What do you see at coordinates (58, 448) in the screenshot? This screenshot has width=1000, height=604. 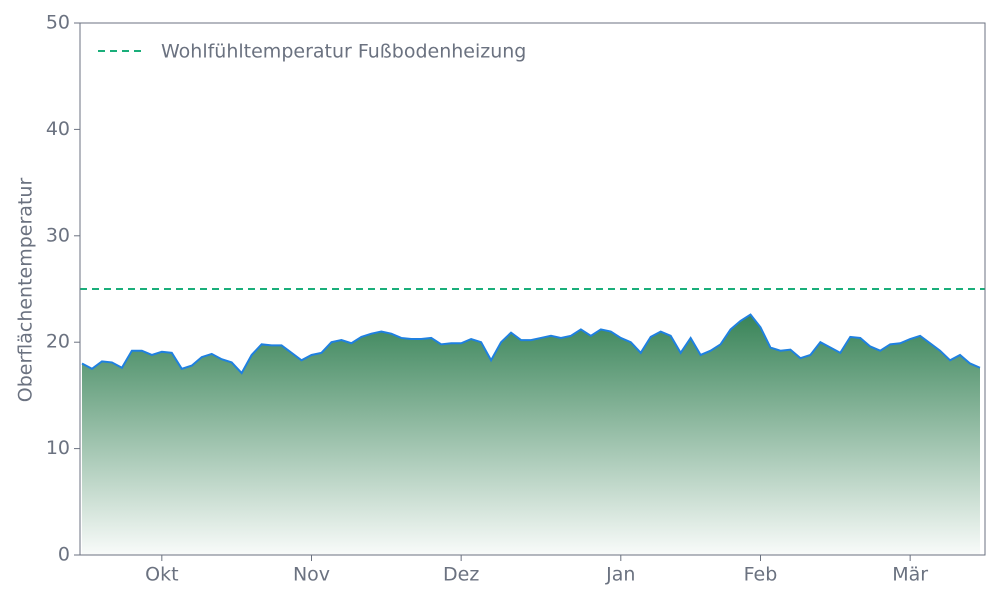 I see `y-tick-label: 10` at bounding box center [58, 448].